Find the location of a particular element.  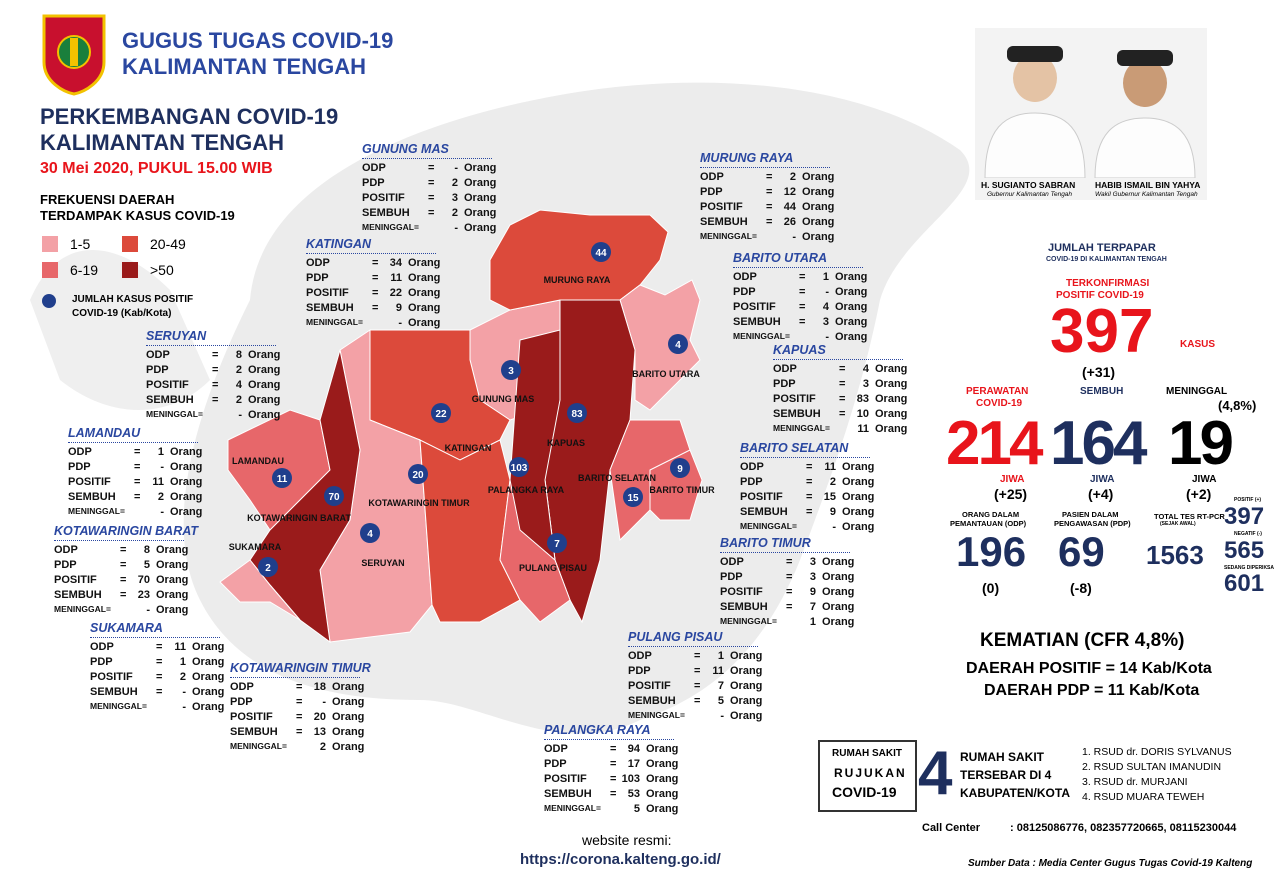

row-value: 18 is located at coordinates (319, 687).